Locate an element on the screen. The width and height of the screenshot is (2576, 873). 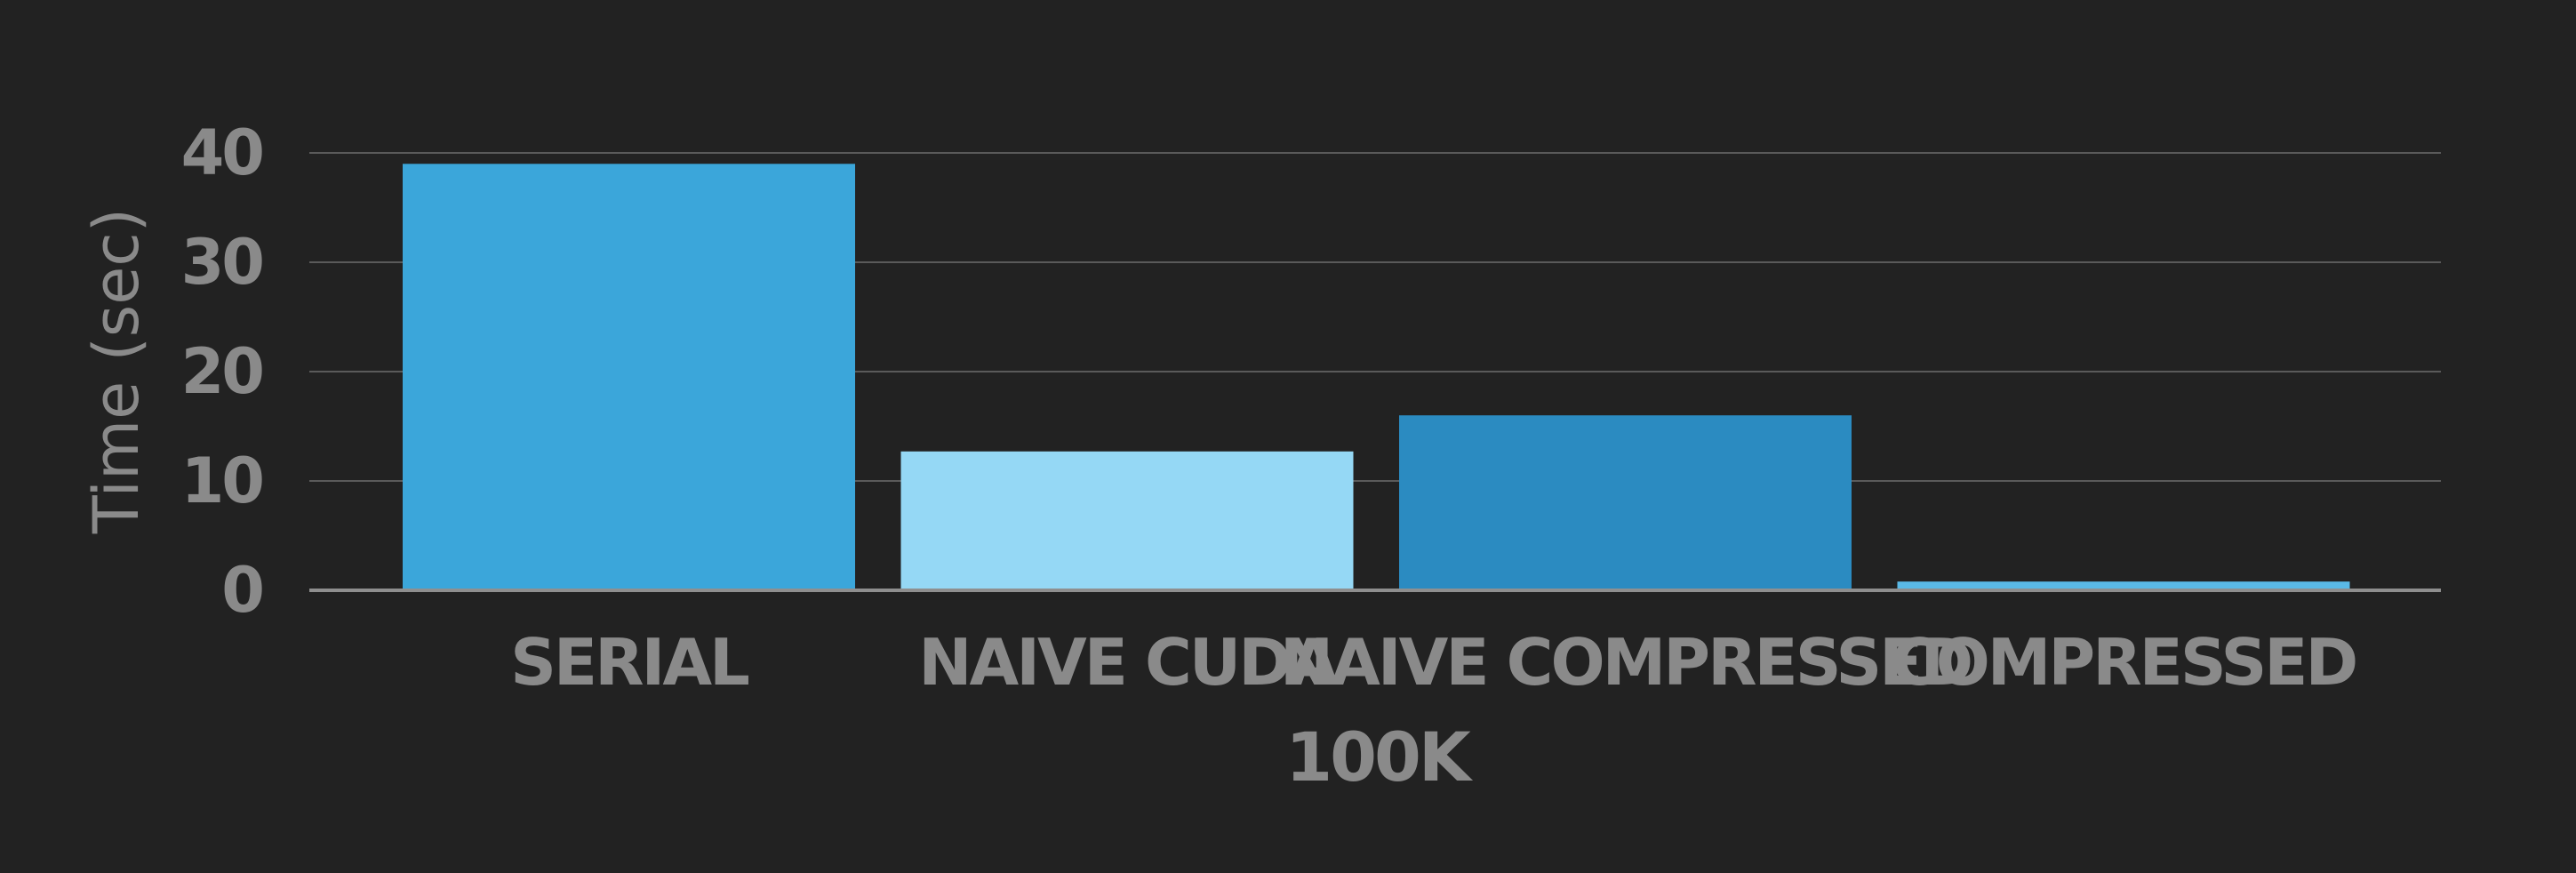
category-label: SERIAL is located at coordinates (629, 662).